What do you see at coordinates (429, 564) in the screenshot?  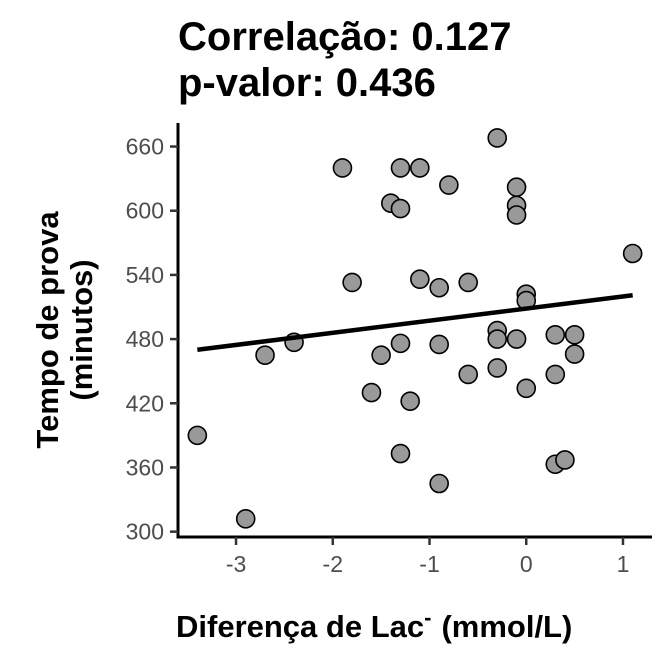 I see `x-tick-label: -1` at bounding box center [429, 564].